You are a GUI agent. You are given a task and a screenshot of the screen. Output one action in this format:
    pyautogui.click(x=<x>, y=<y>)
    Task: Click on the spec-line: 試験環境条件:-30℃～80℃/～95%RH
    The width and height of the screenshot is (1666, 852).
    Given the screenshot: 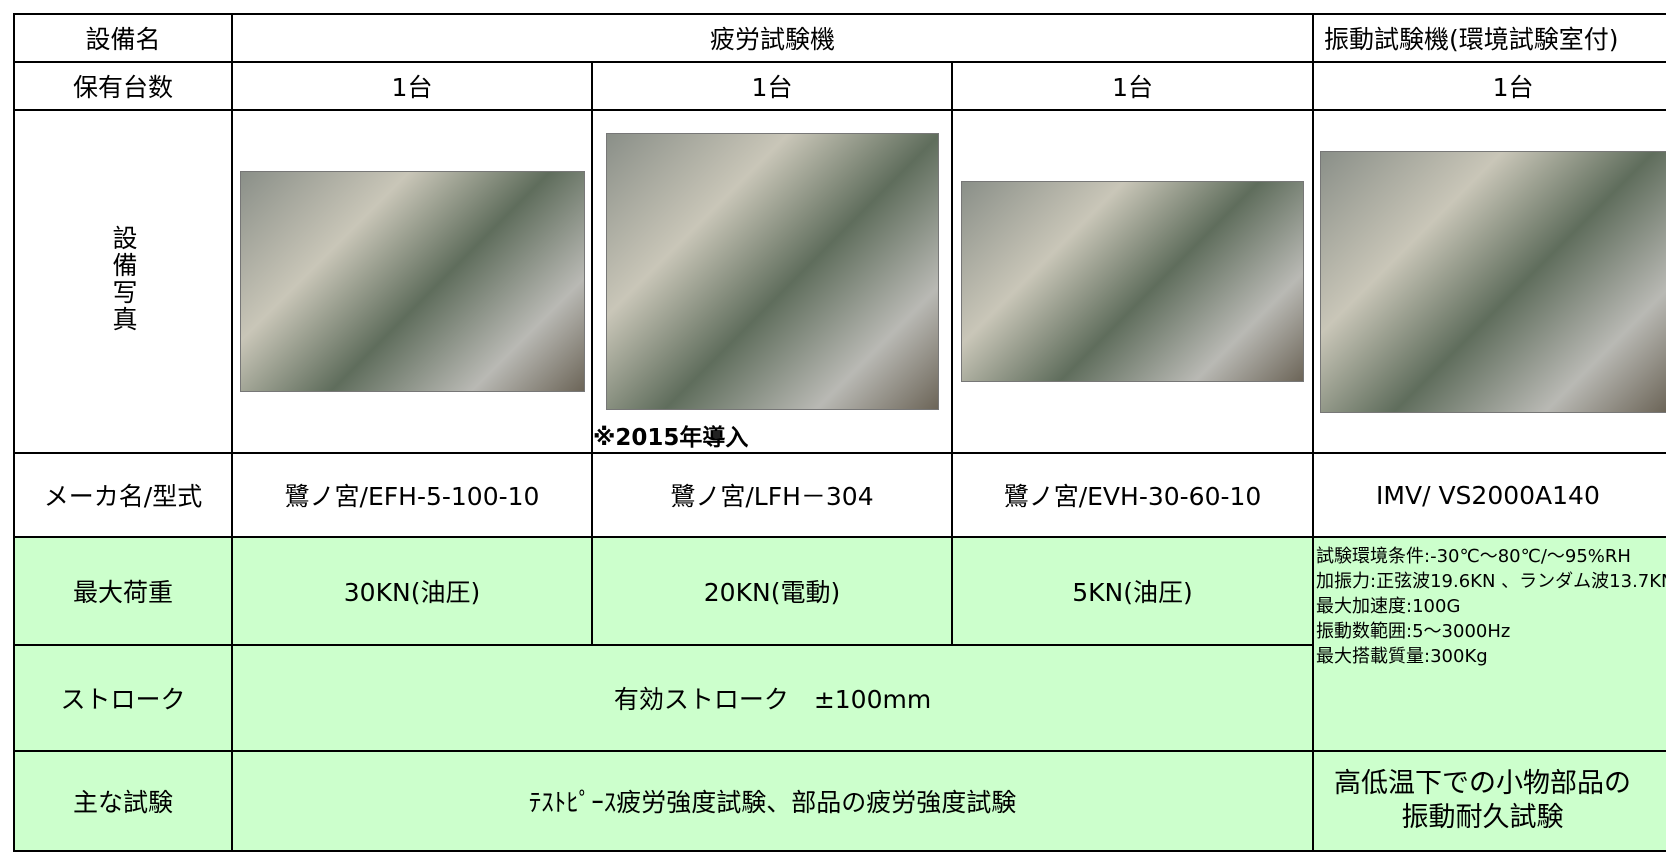 What is the action you would take?
    pyautogui.click(x=1473, y=556)
    